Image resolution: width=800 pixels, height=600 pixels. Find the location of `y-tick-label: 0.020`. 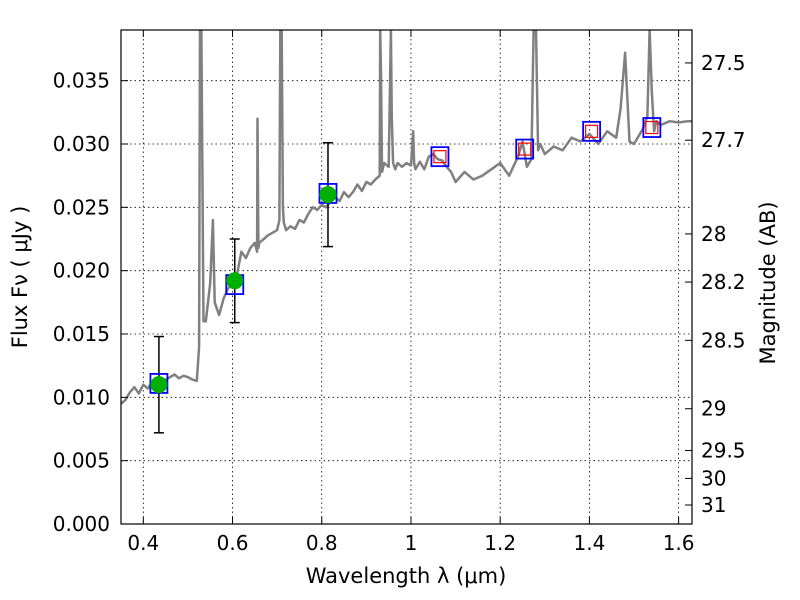

y-tick-label: 0.020 is located at coordinates (81, 271).